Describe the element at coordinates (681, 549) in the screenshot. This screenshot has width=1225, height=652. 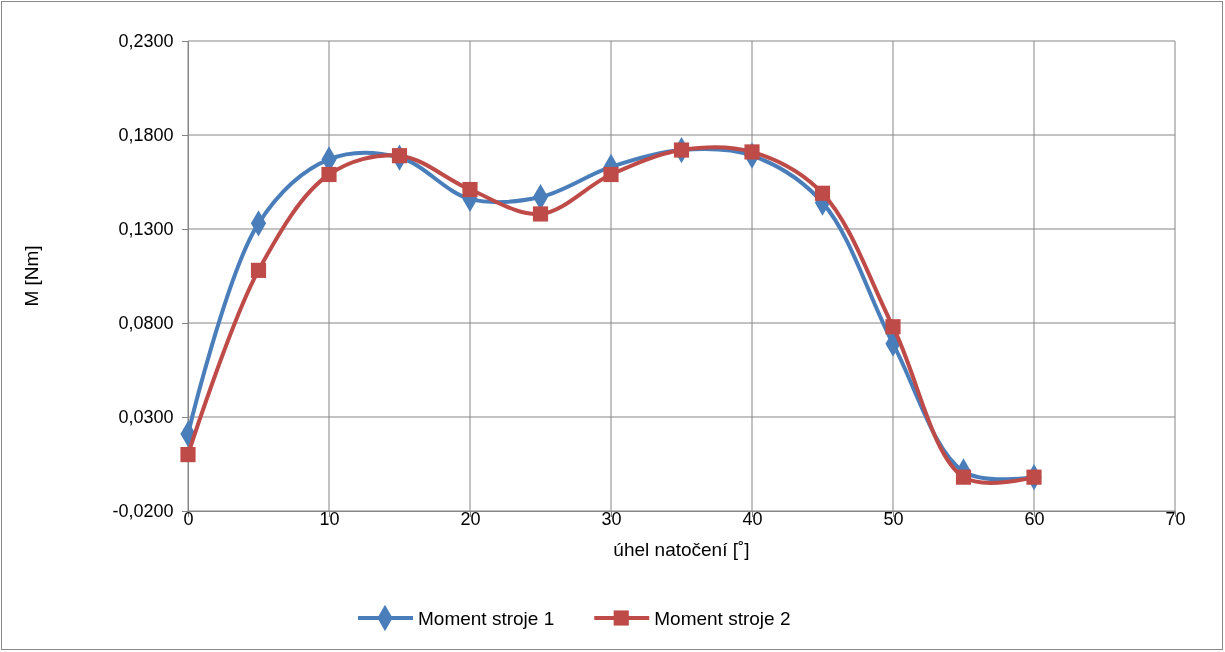
I see `x-axis-title: úhel natočení [˚]` at that location.